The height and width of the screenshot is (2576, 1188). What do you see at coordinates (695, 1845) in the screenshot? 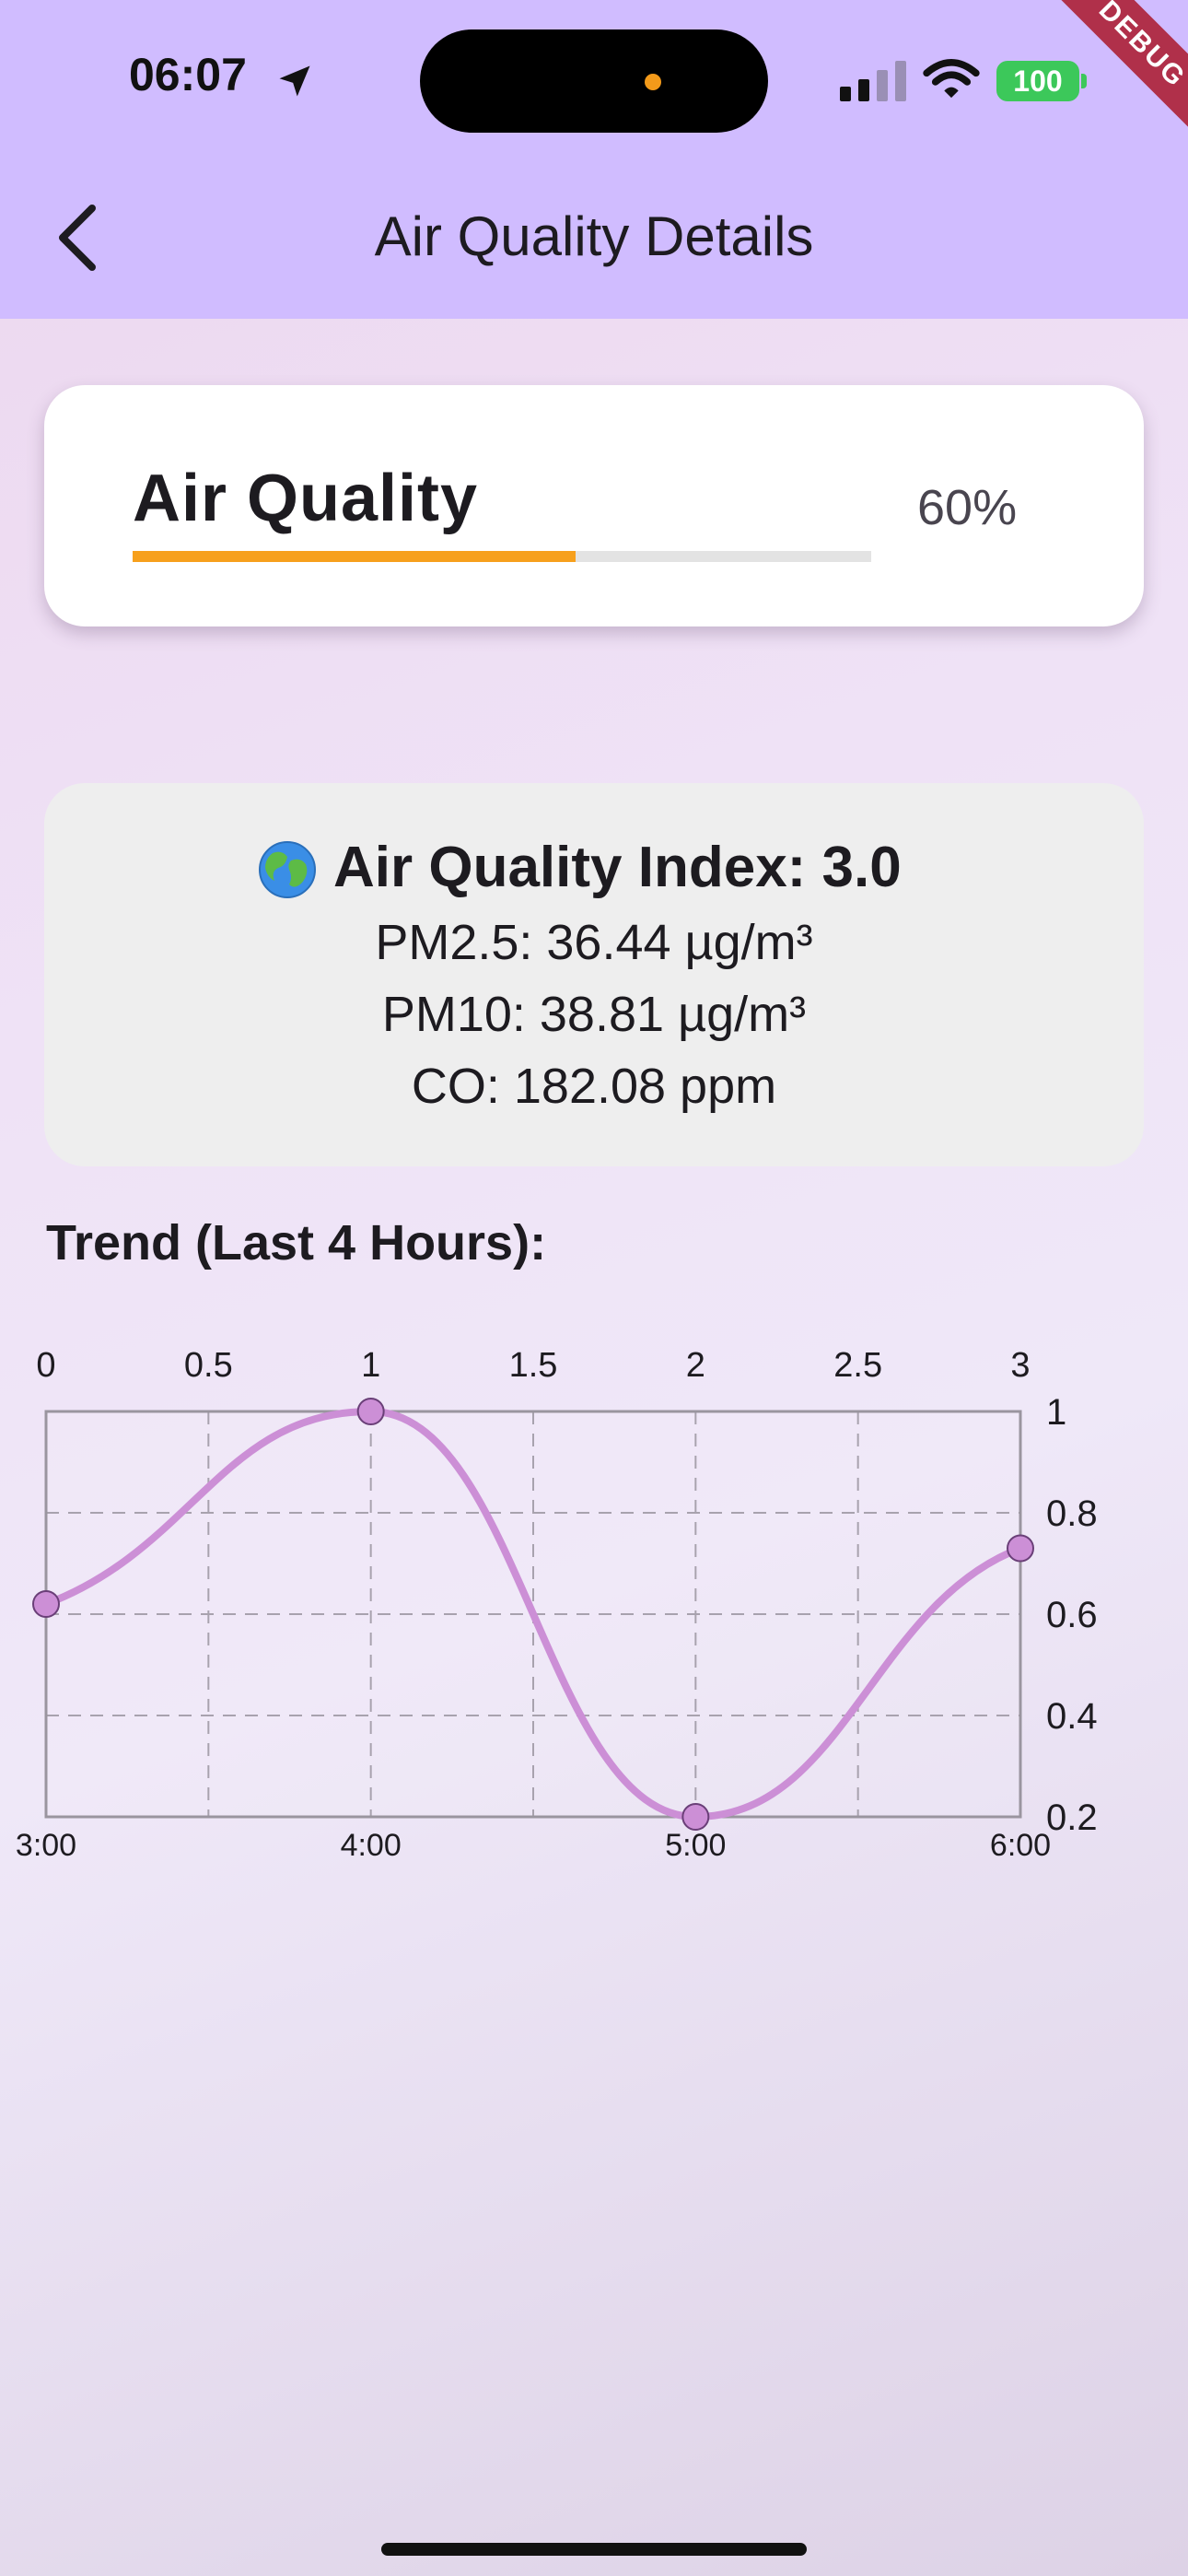
I see `x-bottom-tick-label: 5:00` at bounding box center [695, 1845].